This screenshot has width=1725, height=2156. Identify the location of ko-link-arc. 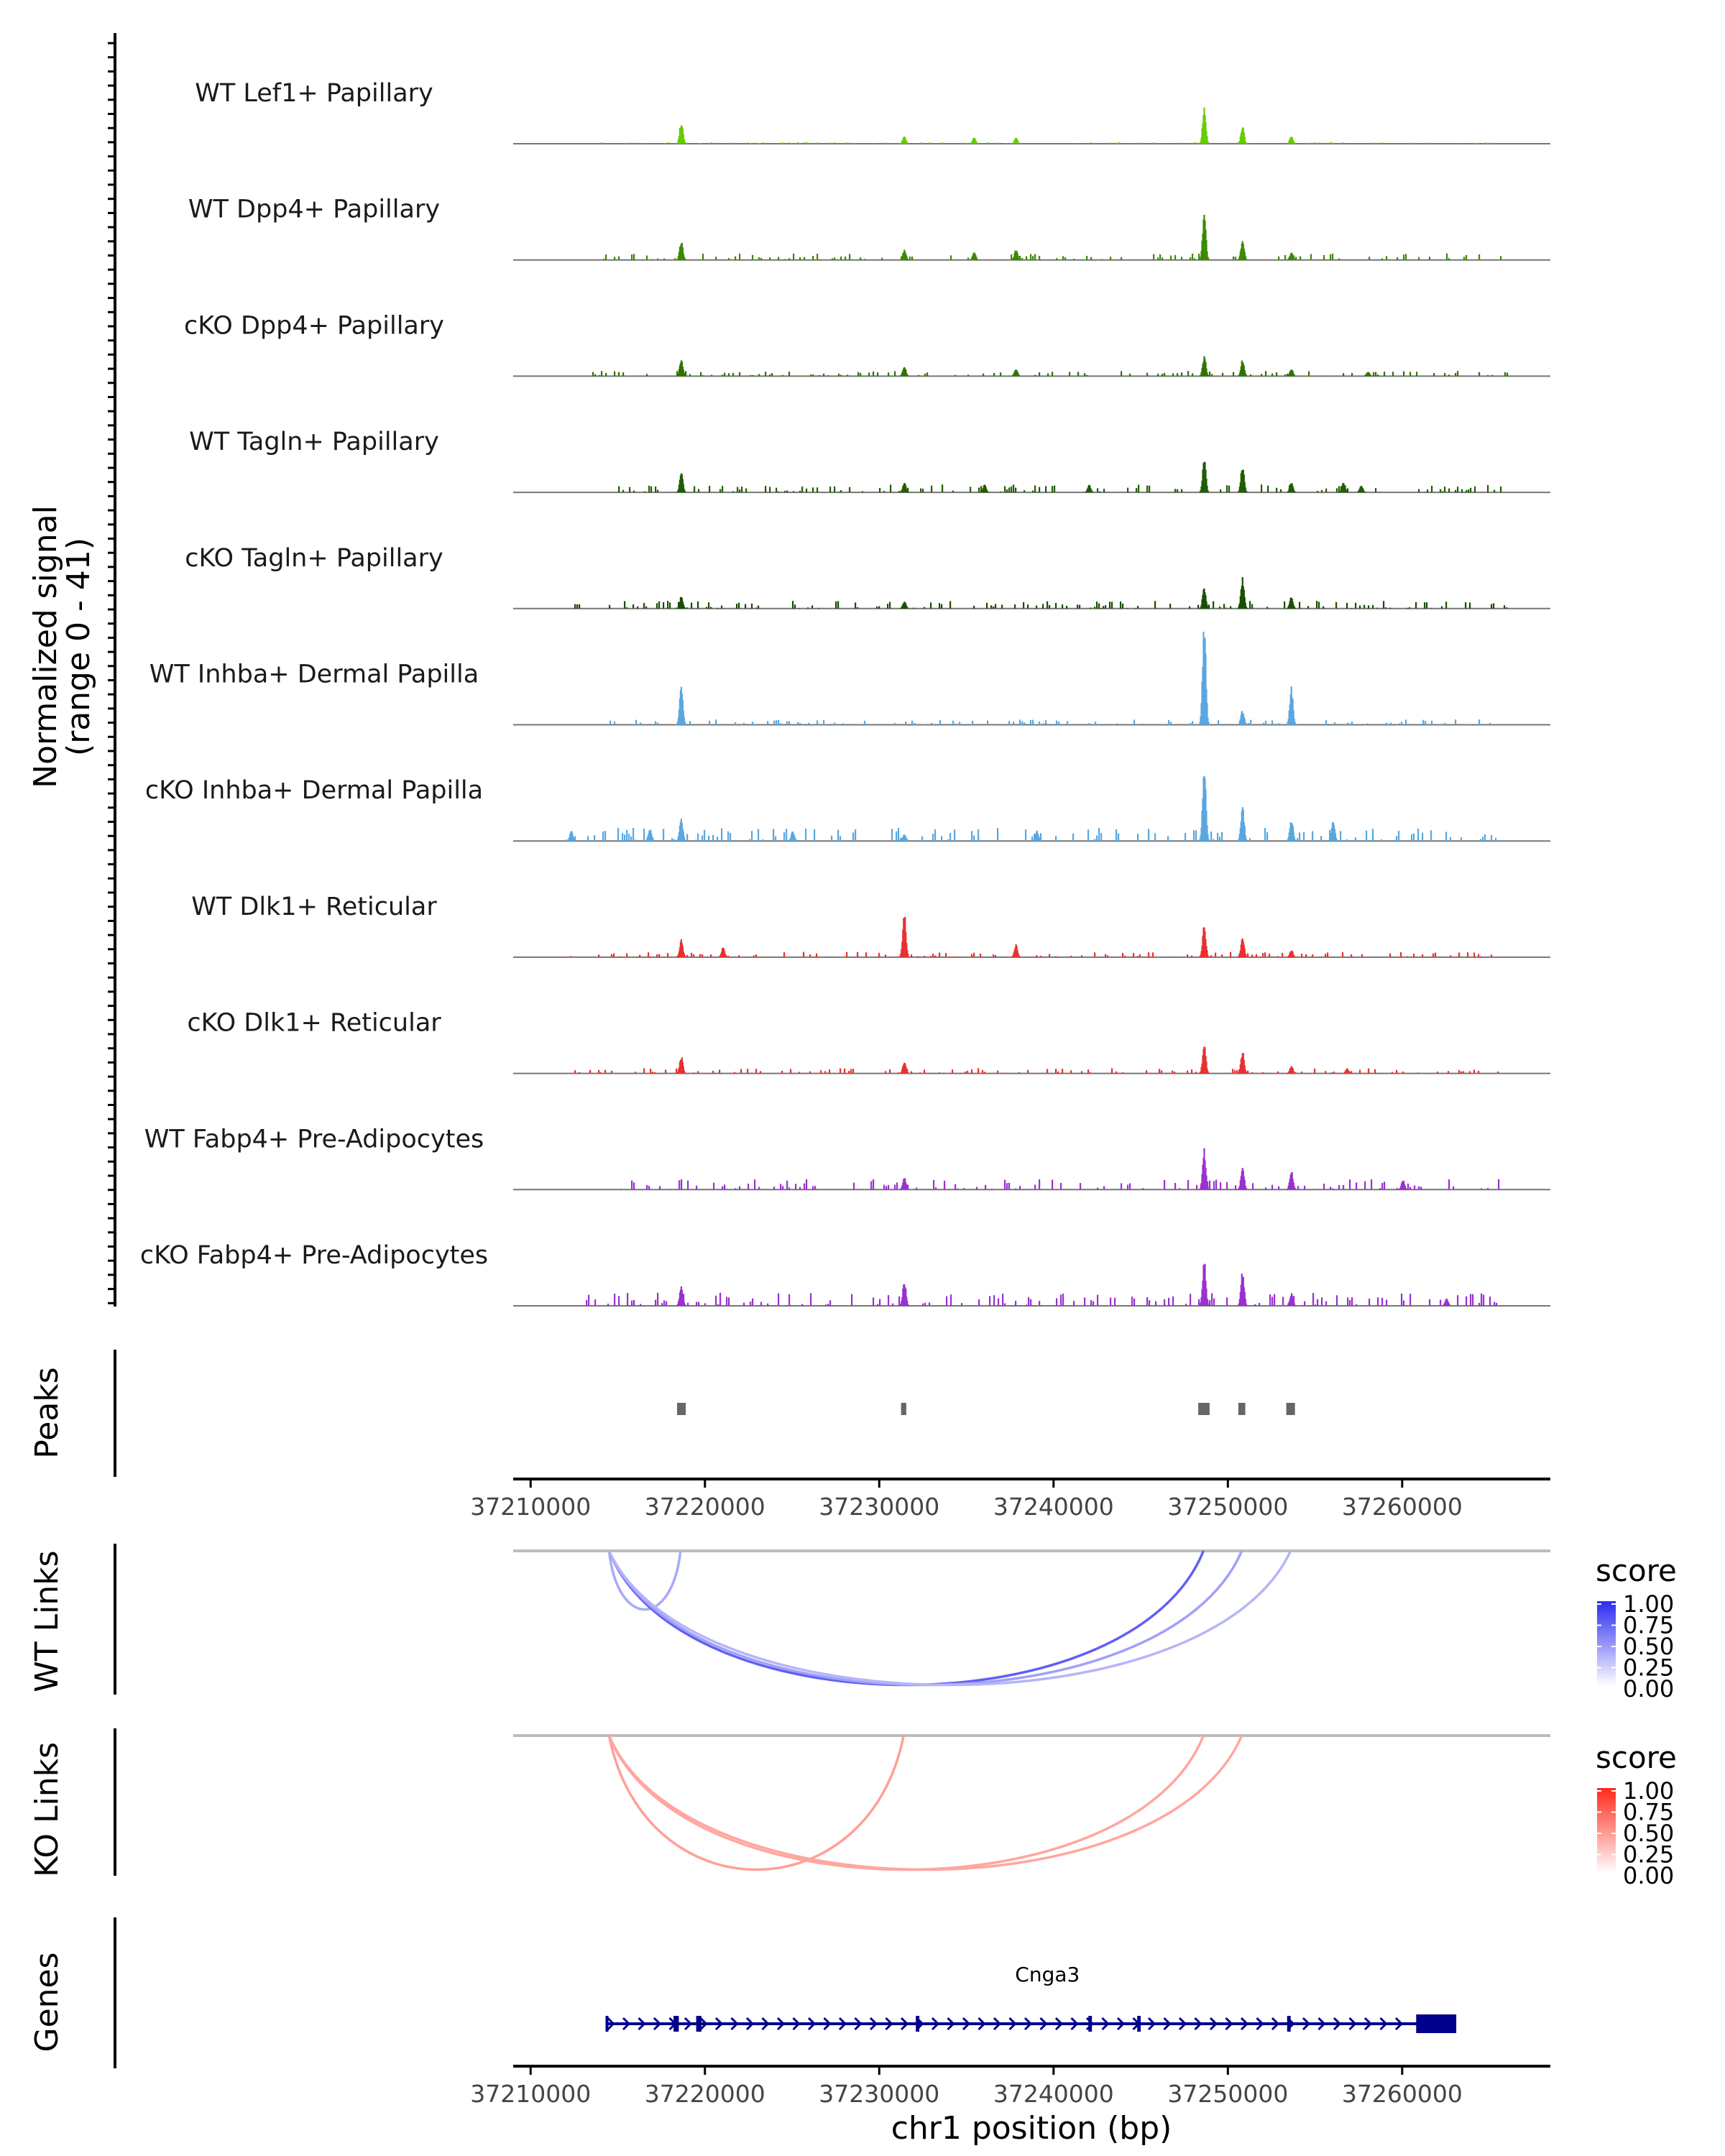
(756, 1803).